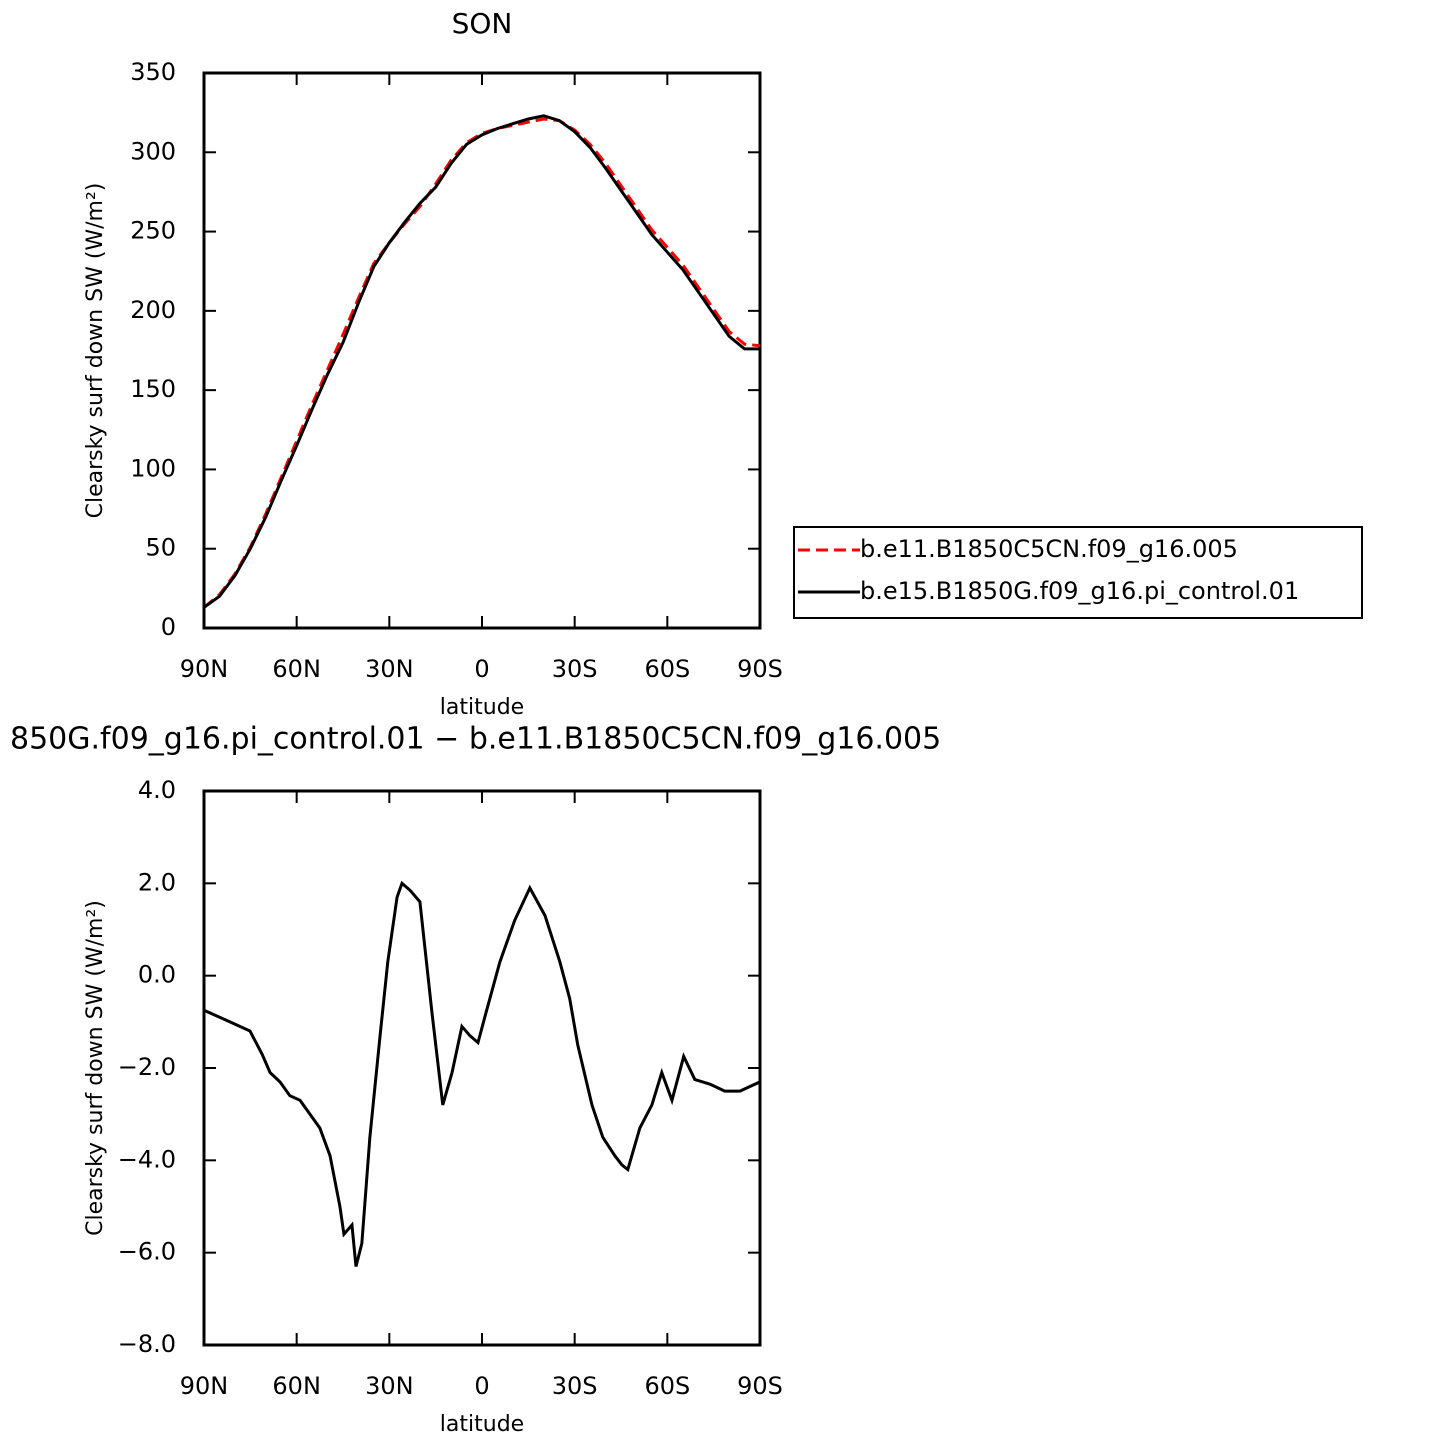 The width and height of the screenshot is (1447, 1447). What do you see at coordinates (153, 310) in the screenshot?
I see `y-tick-label: 200` at bounding box center [153, 310].